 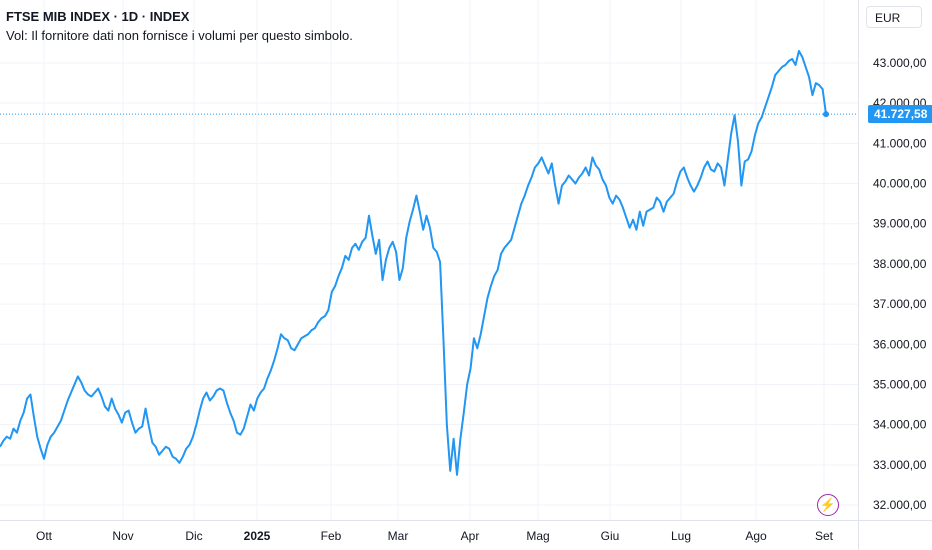 I want to click on y-tick-label: 43.000,00, so click(x=900, y=63).